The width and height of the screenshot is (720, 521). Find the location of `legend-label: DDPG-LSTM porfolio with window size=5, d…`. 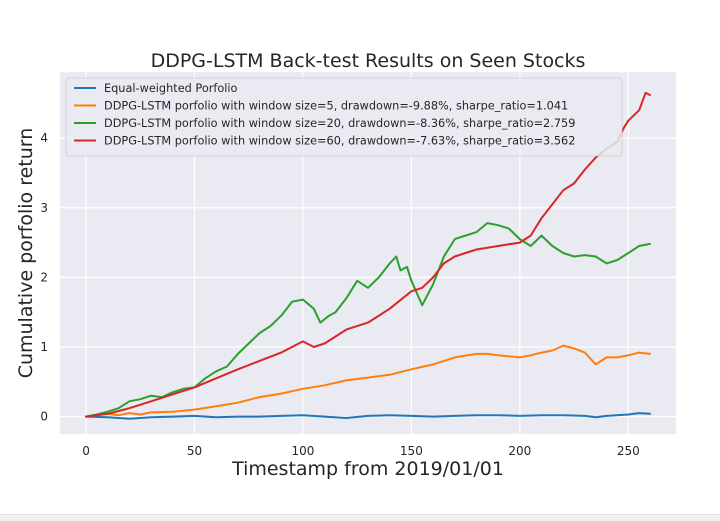

legend-label: DDPG-LSTM porfolio with window size=5, d… is located at coordinates (336, 106).